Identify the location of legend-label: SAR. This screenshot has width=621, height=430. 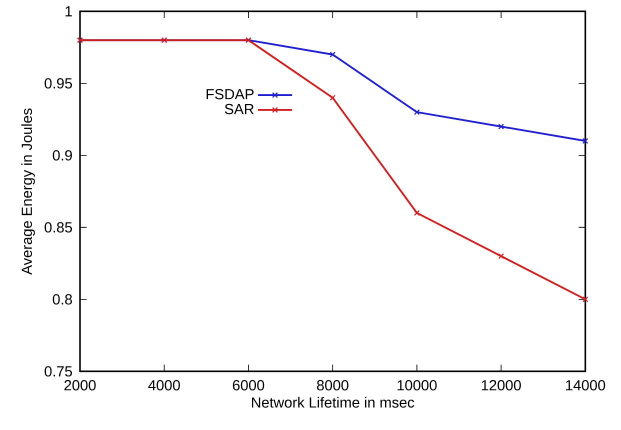
(239, 109).